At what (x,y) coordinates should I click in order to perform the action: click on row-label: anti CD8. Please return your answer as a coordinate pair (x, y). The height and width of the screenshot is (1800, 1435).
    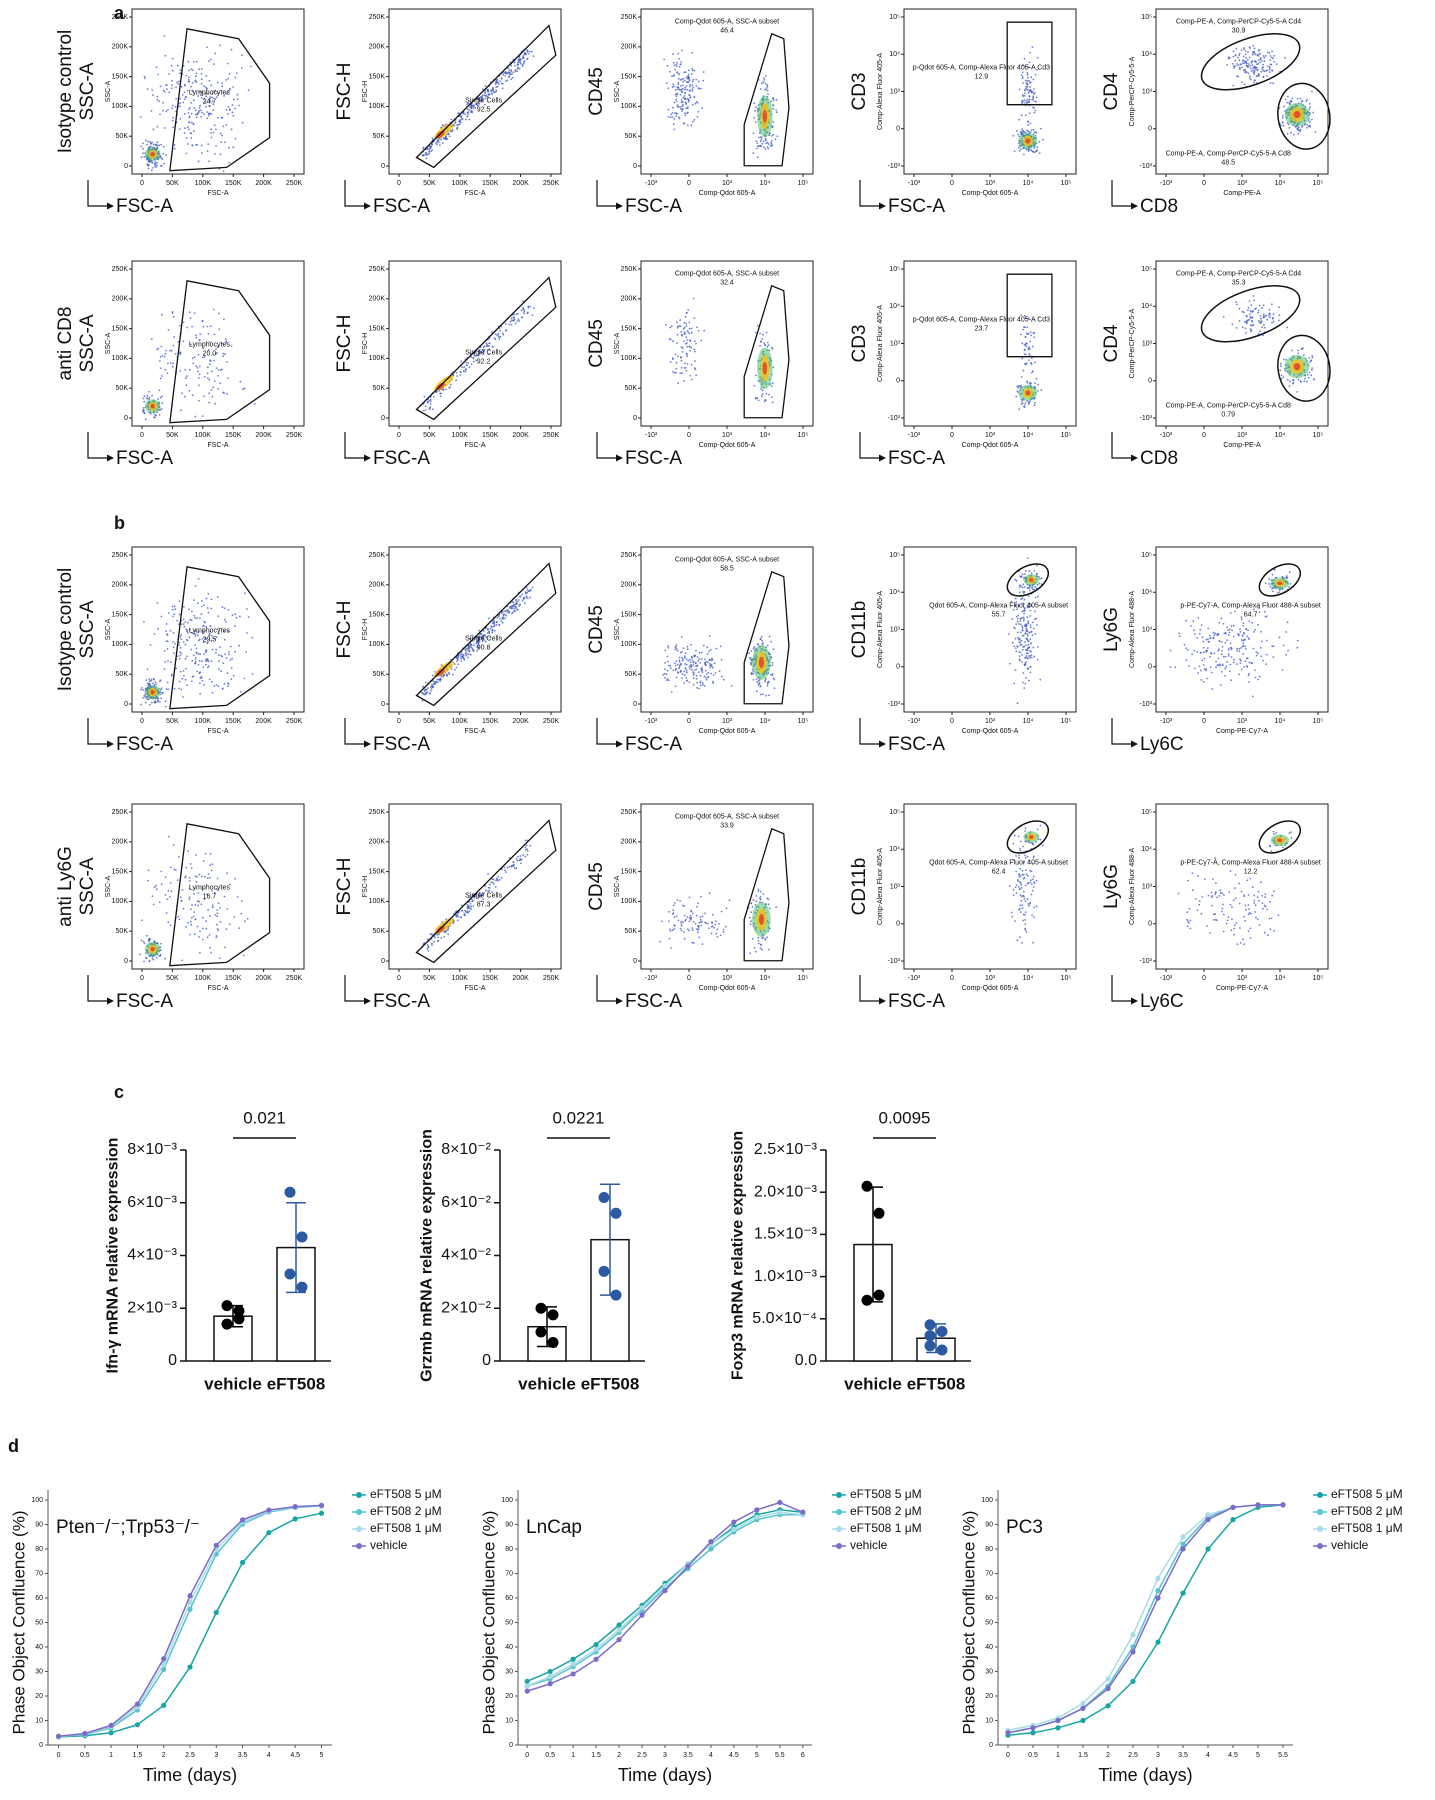
    Looking at the image, I should click on (65, 344).